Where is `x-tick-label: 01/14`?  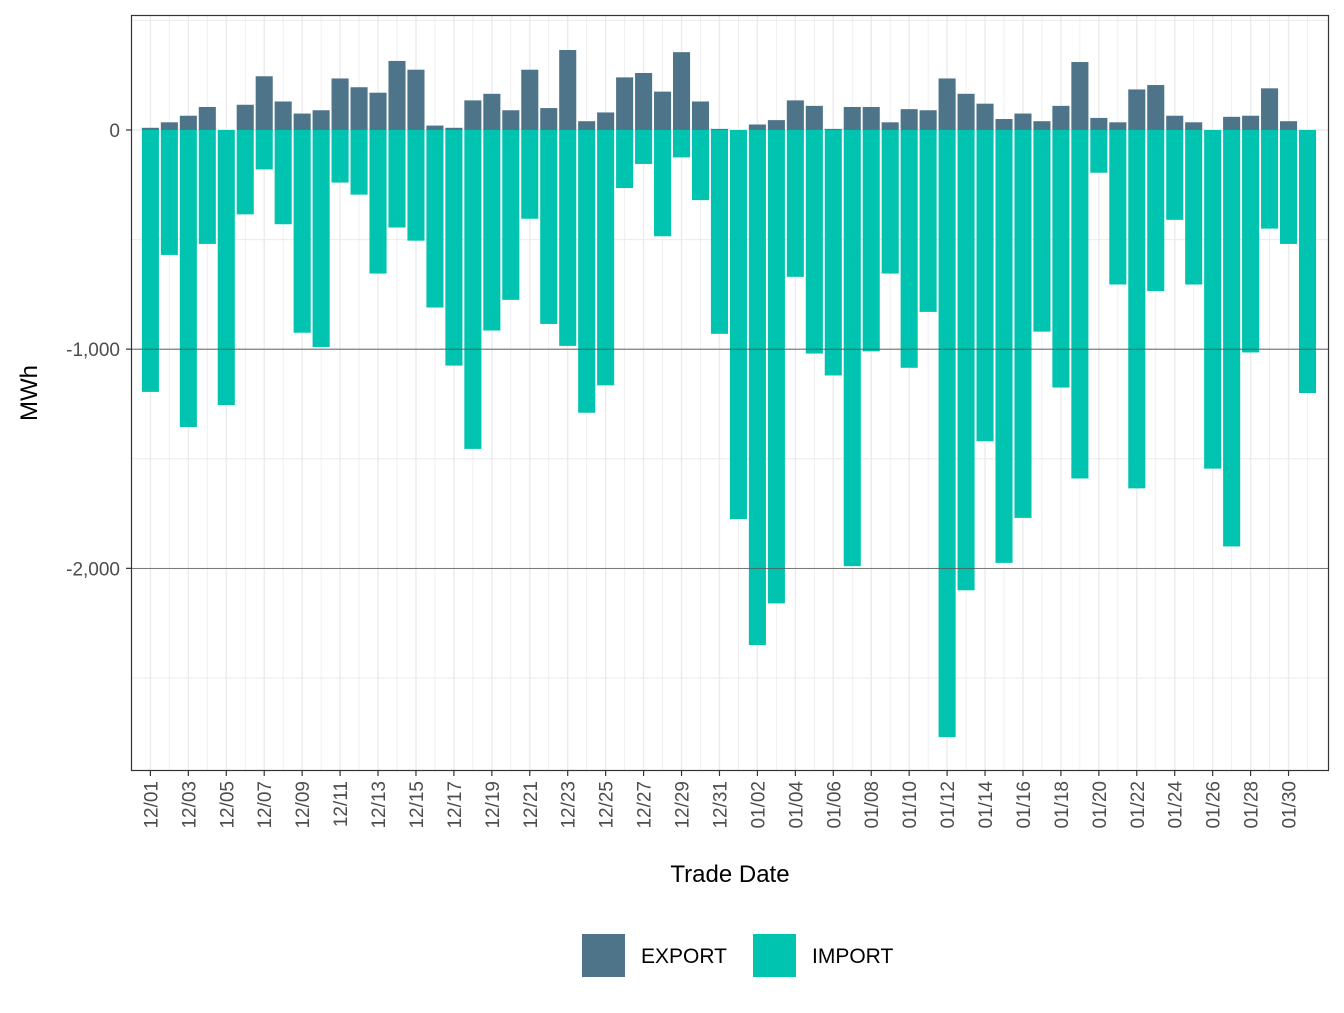
x-tick-label: 01/14 is located at coordinates (986, 805).